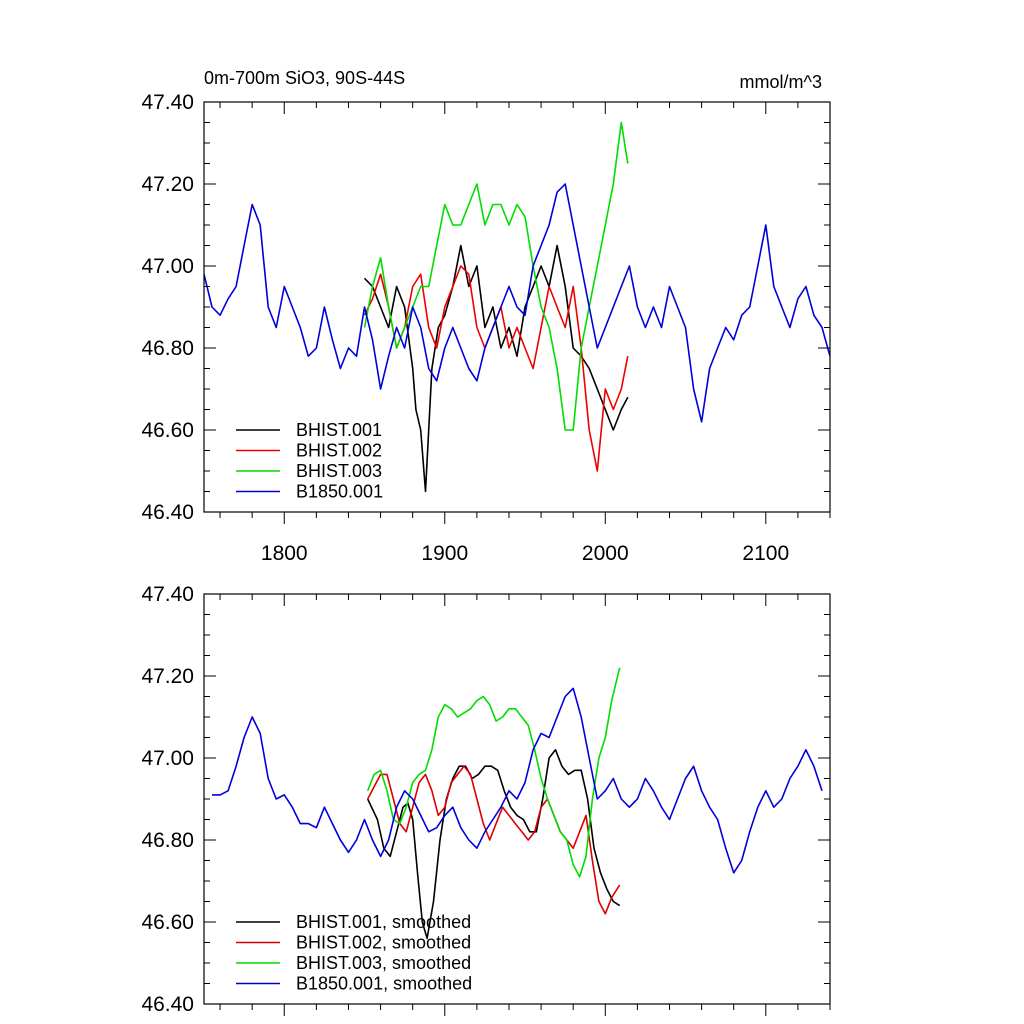 This screenshot has height=1024, width=1024. What do you see at coordinates (765, 553) in the screenshot?
I see `x-tick-label: 2100` at bounding box center [765, 553].